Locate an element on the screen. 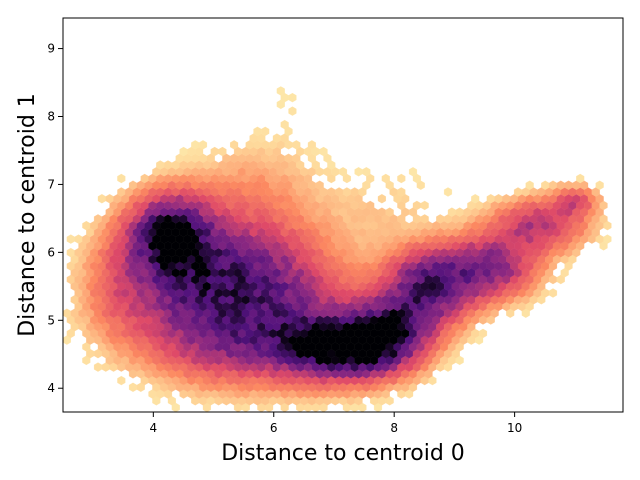 The height and width of the screenshot is (480, 640). y-tick-label: 7 is located at coordinates (51, 184).